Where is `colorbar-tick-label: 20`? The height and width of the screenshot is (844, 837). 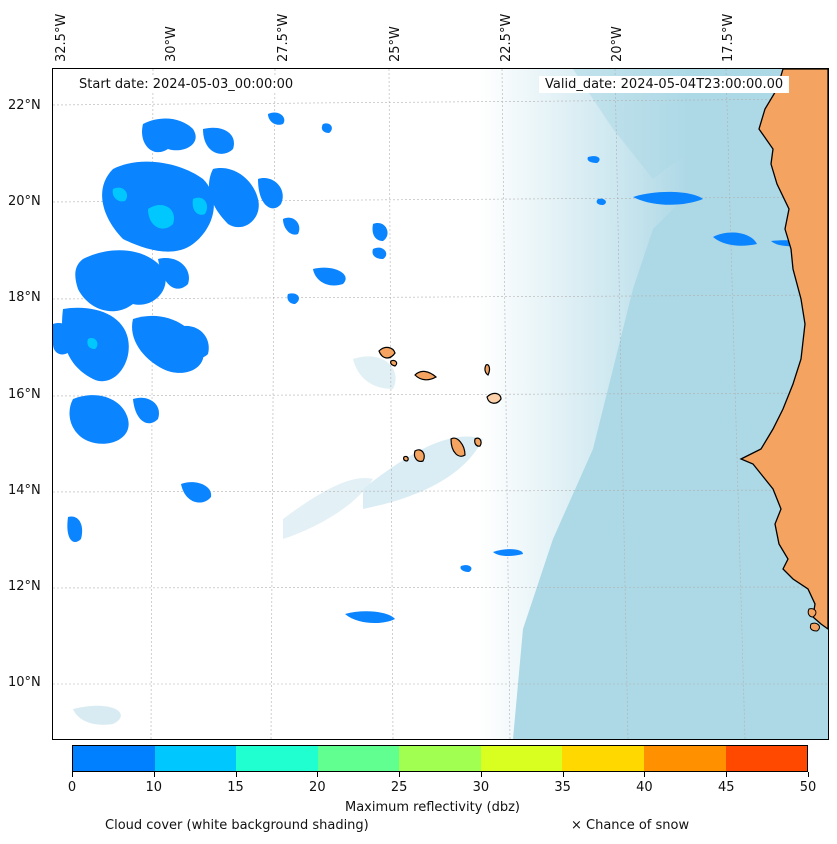
colorbar-tick-label: 20 is located at coordinates (317, 787).